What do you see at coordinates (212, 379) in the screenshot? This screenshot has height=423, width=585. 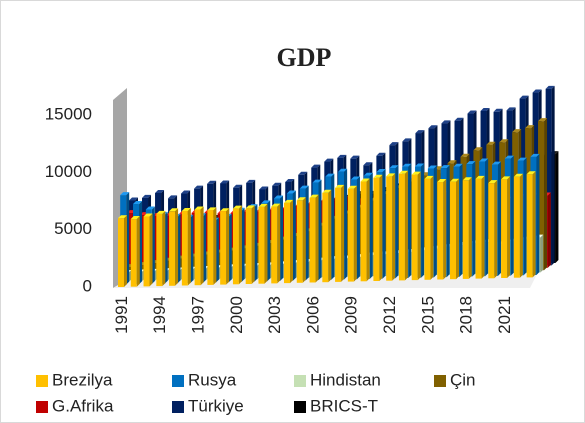 I see `legend-label: Rusya` at bounding box center [212, 379].